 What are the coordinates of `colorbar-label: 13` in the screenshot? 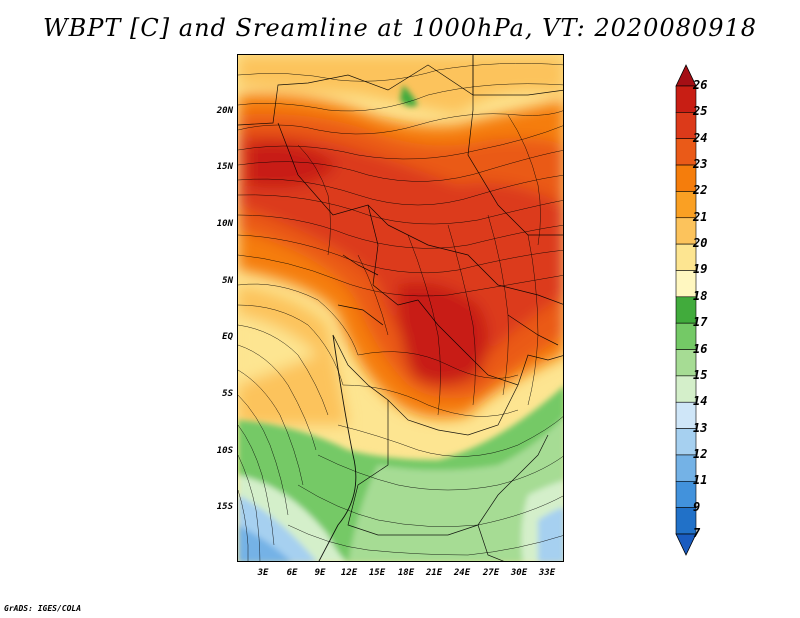 It's located at (700, 427).